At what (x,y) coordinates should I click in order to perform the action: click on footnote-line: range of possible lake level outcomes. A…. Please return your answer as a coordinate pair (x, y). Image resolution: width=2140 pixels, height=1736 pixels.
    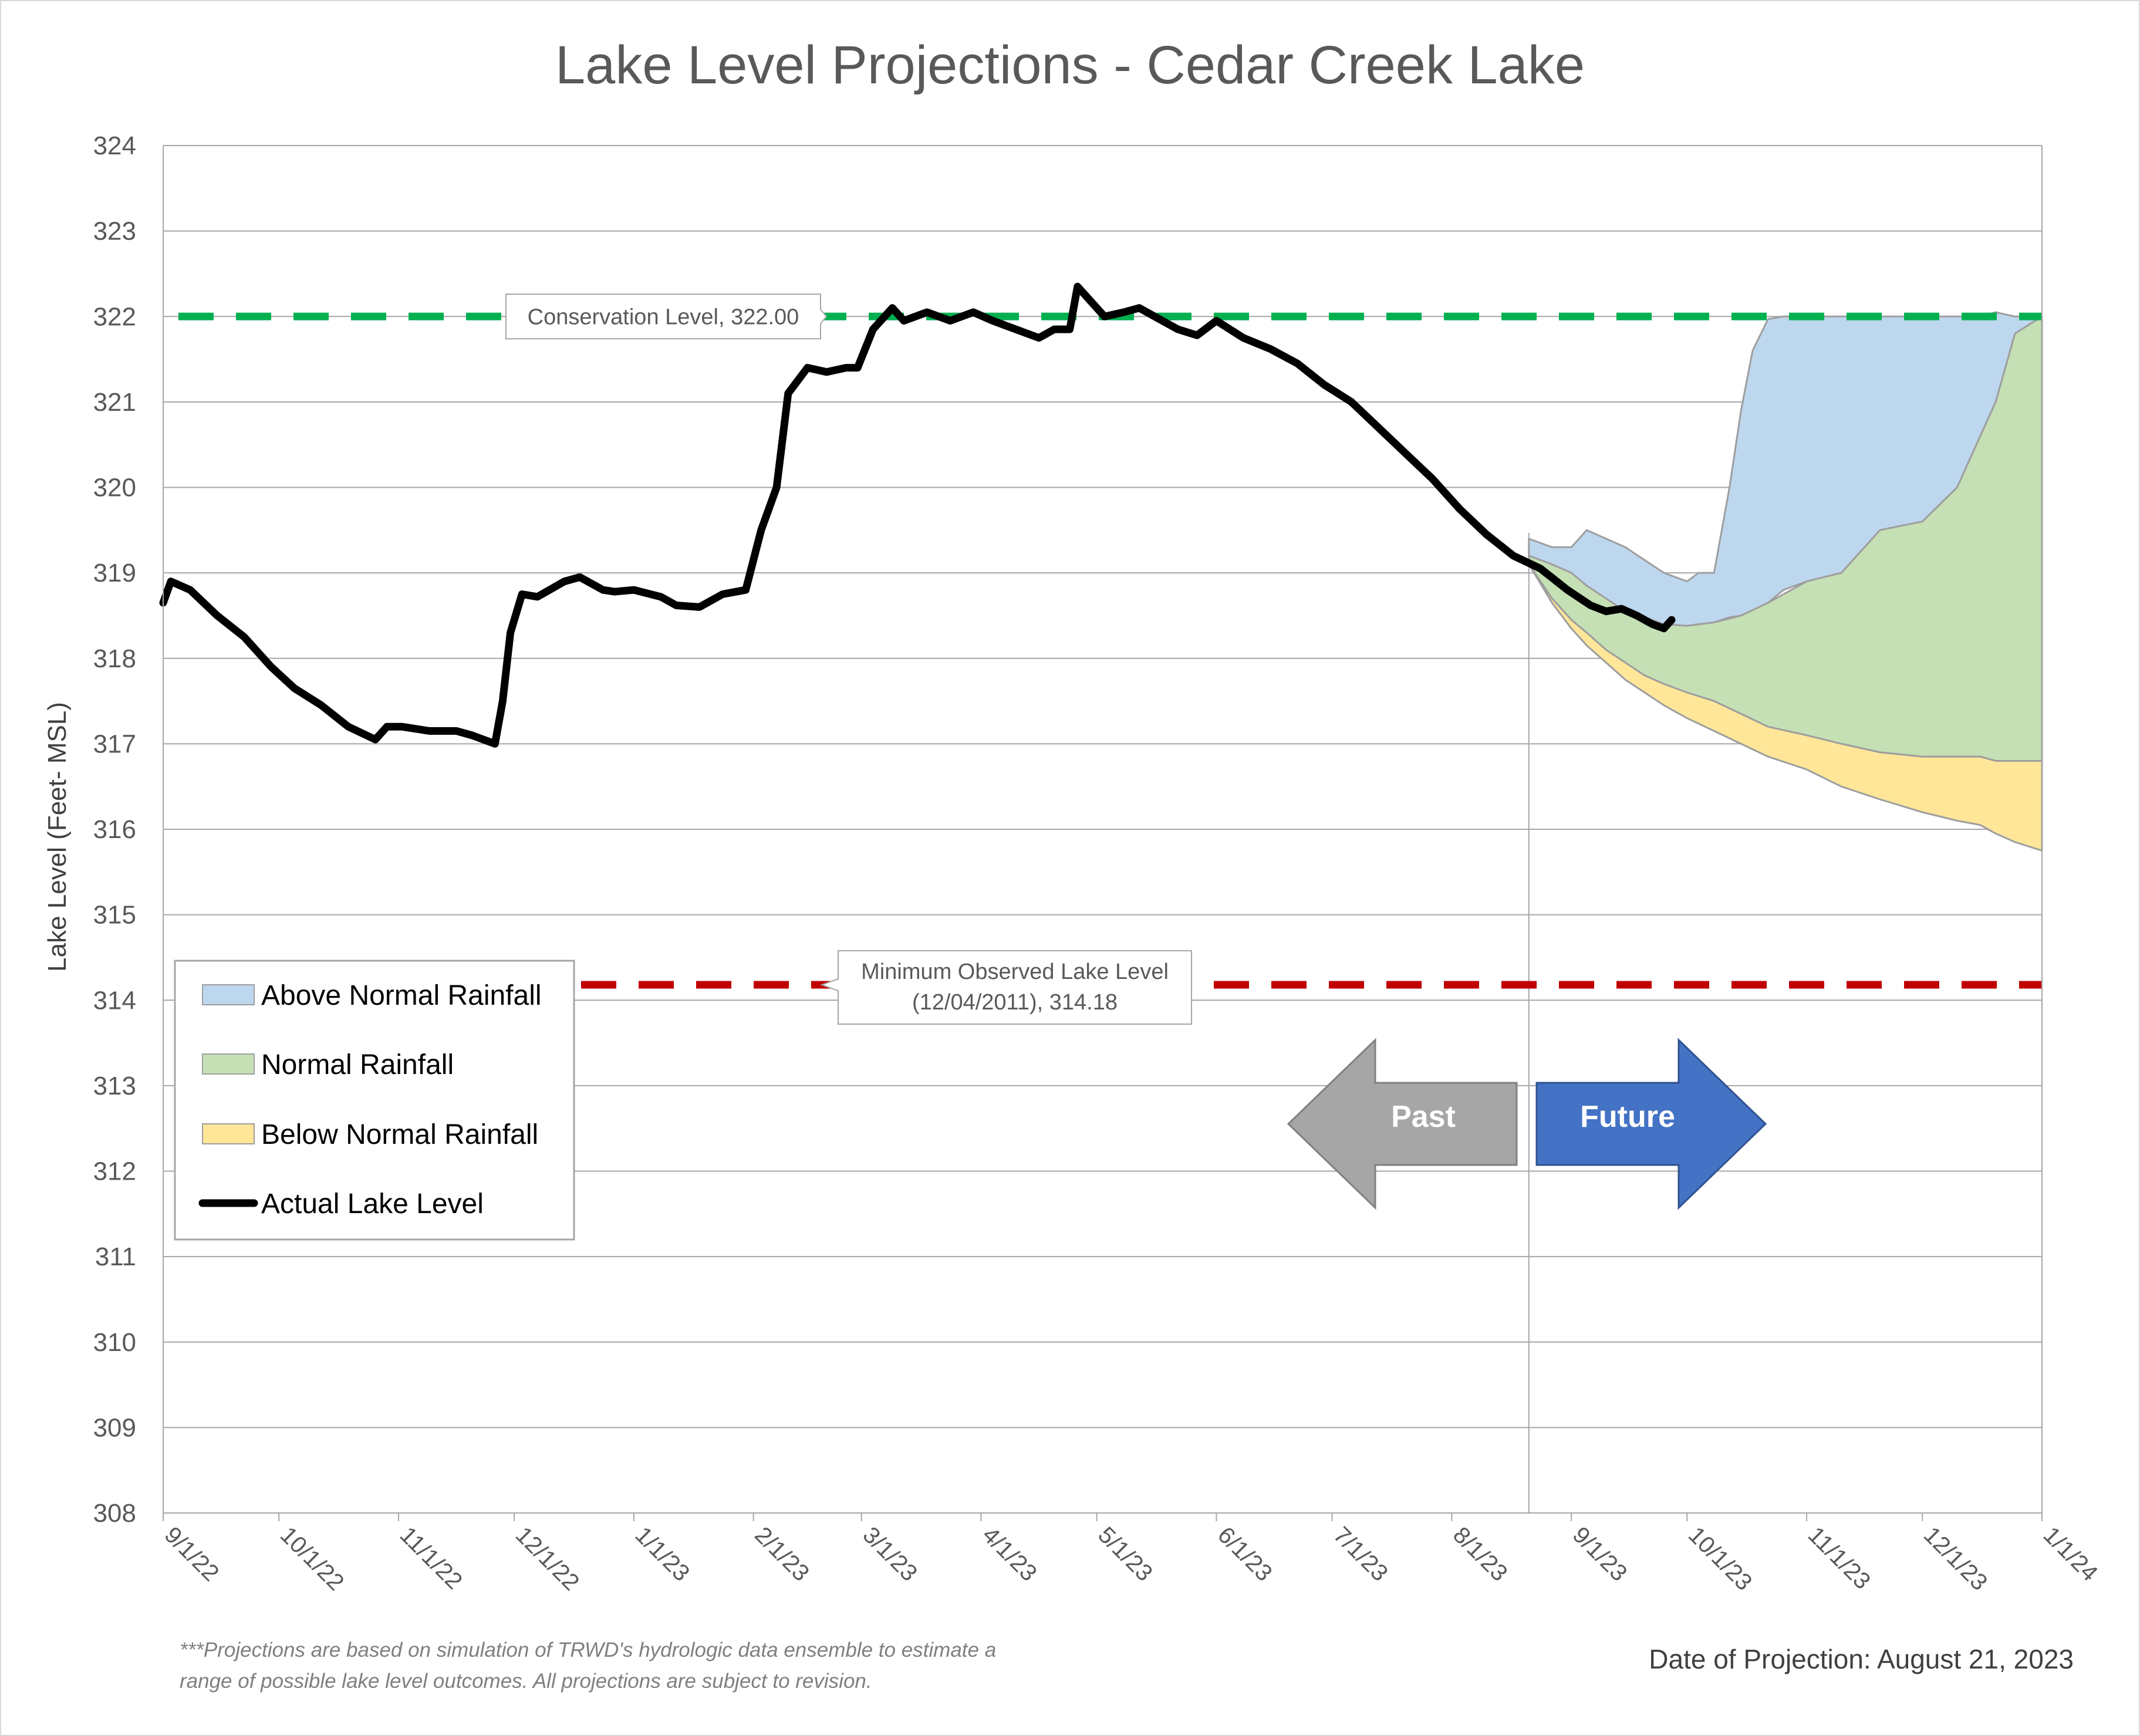
    Looking at the image, I should click on (526, 1682).